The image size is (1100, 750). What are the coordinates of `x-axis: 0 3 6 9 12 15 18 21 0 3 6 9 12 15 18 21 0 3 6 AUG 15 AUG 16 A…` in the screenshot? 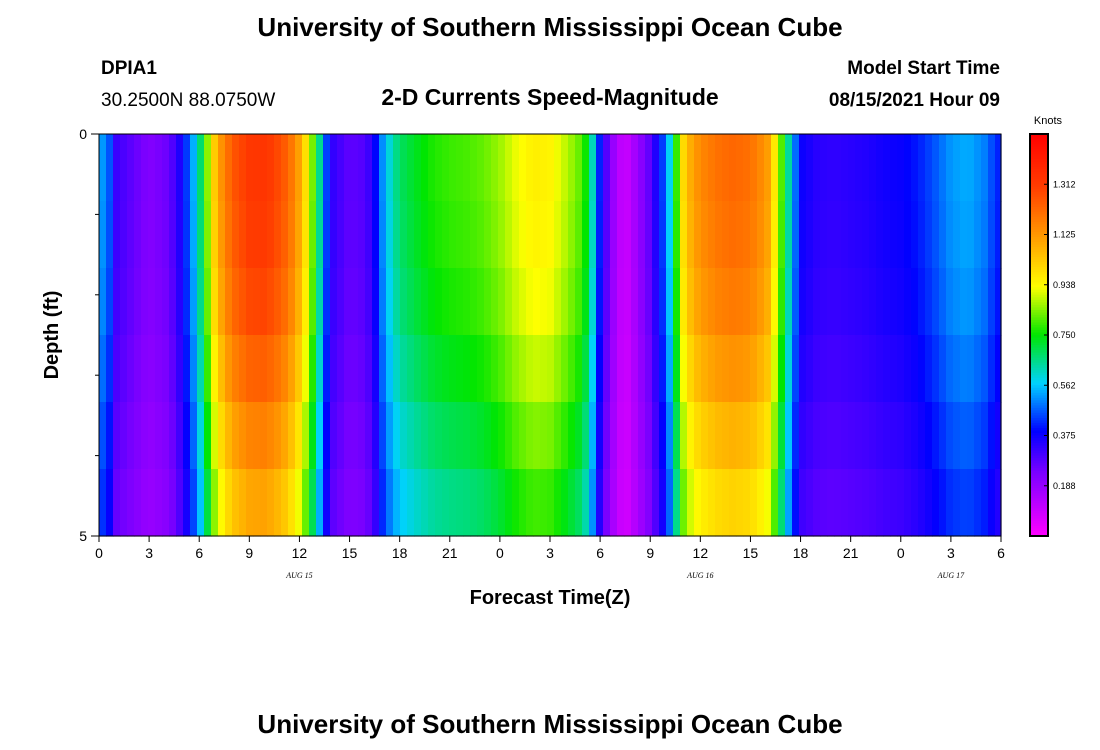 It's located at (550, 558).